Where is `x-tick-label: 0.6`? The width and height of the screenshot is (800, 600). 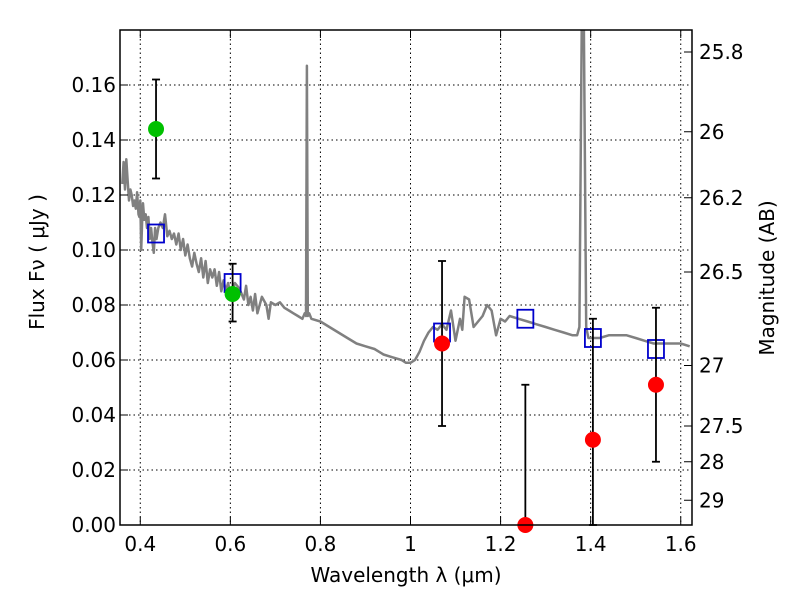 x-tick-label: 0.6 is located at coordinates (230, 544).